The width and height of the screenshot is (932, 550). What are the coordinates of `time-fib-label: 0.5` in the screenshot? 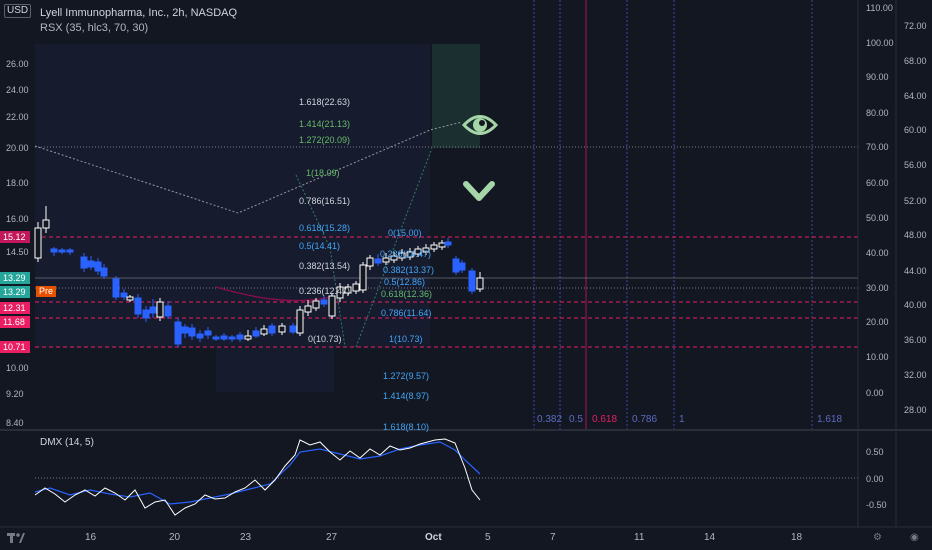 It's located at (576, 419).